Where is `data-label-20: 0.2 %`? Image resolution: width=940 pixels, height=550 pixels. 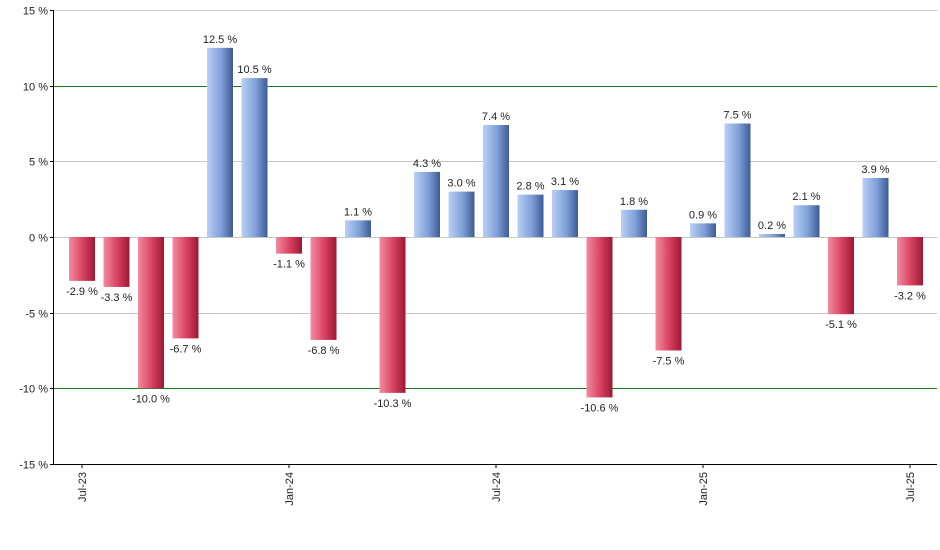 data-label-20: 0.2 % is located at coordinates (772, 226).